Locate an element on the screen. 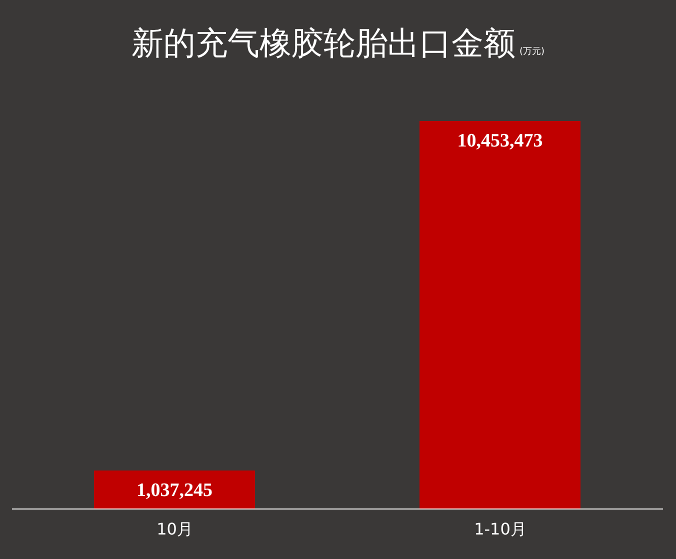  data-label: 1,037,245 is located at coordinates (174, 490).